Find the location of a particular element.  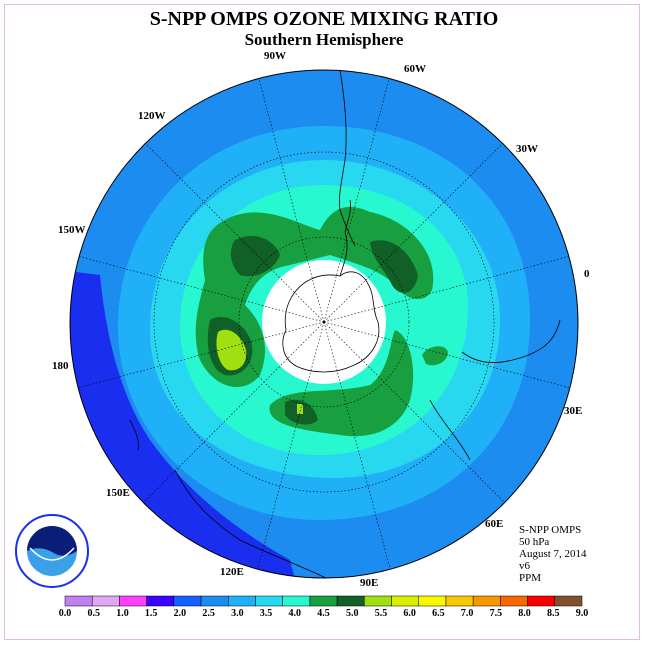

colorbar-tick-label: 3.5 is located at coordinates (266, 613).